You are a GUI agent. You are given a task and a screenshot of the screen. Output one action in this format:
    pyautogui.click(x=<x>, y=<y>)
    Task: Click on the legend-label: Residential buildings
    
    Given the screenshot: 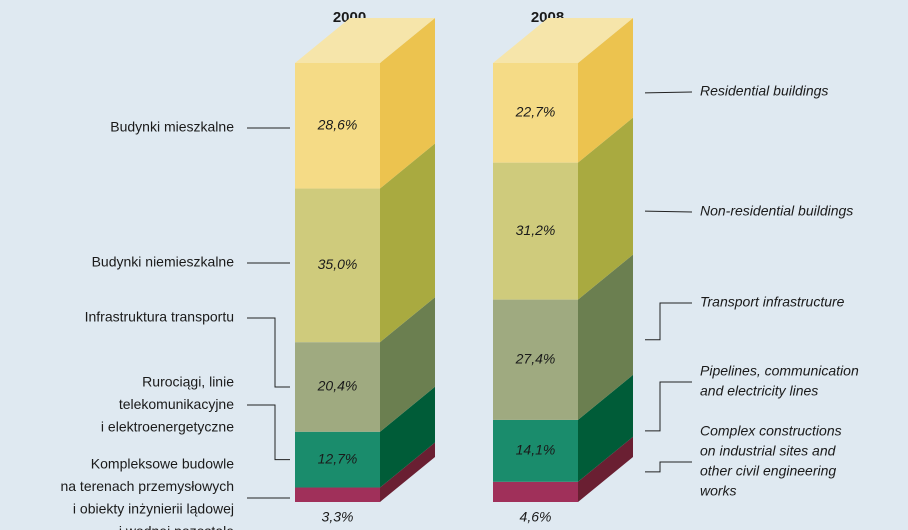 What is the action you would take?
    pyautogui.click(x=764, y=91)
    